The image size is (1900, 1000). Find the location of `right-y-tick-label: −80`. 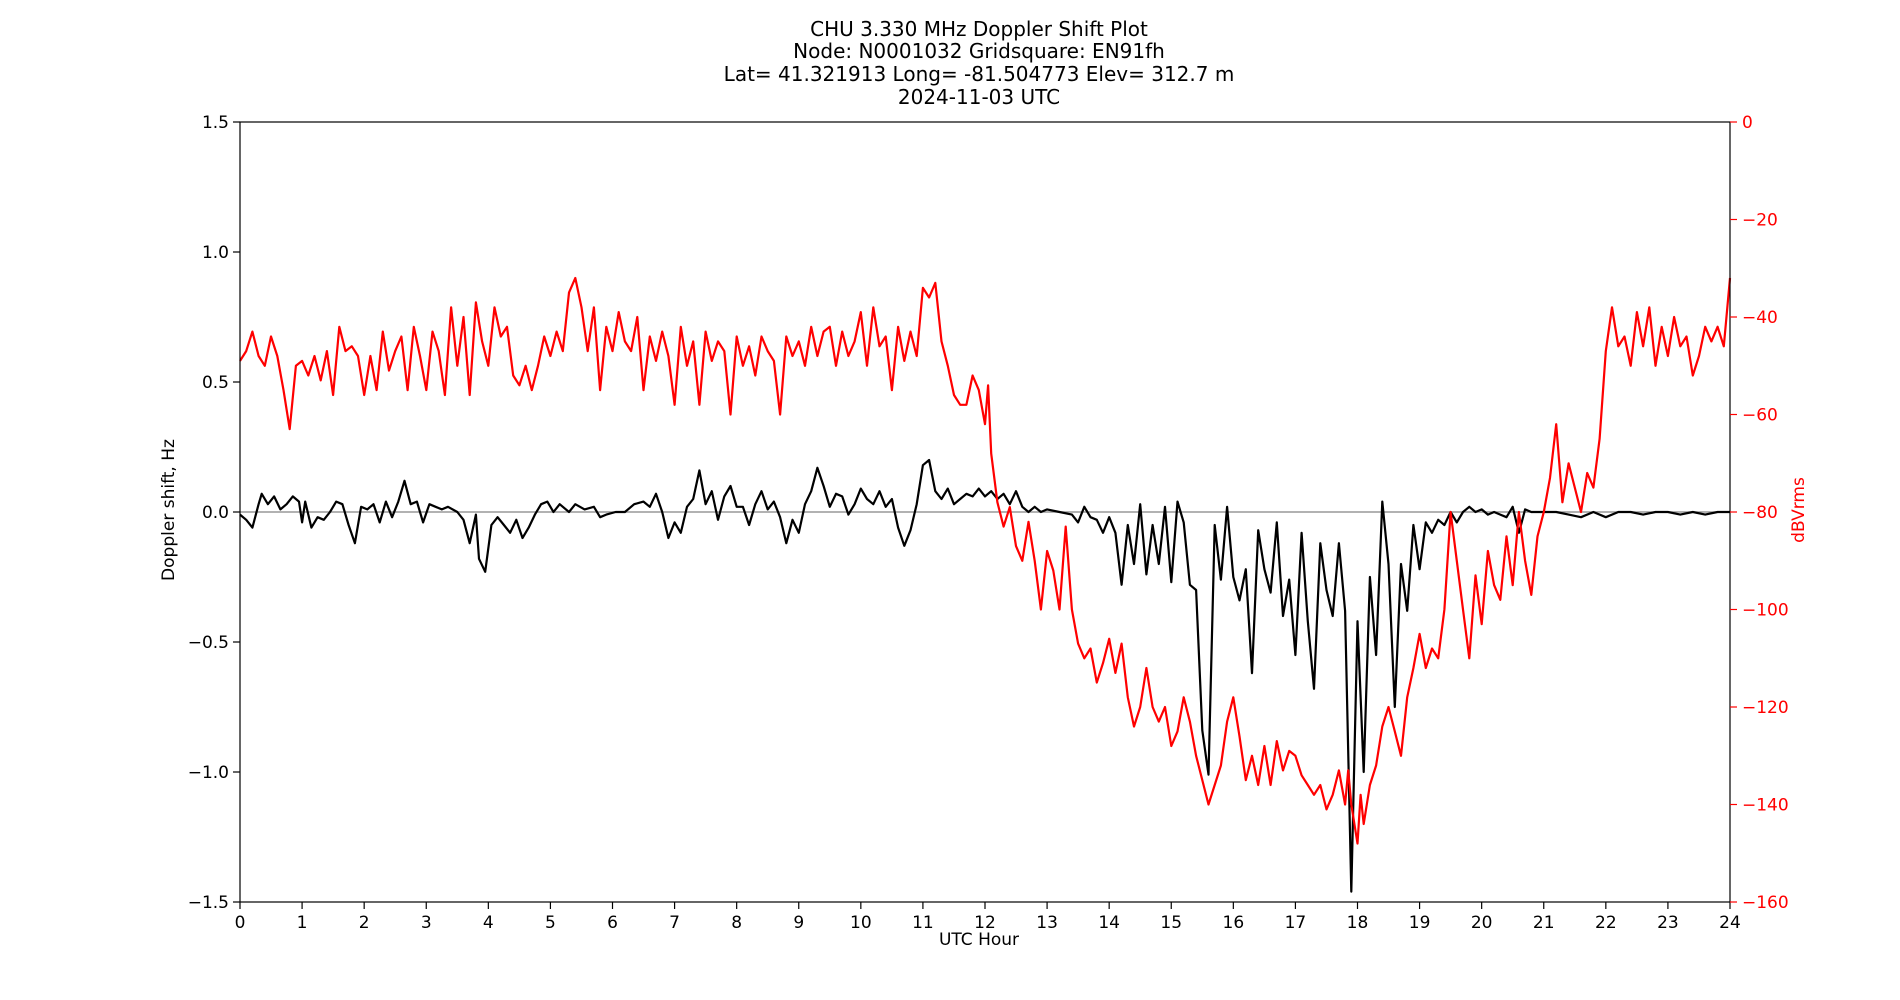

right-y-tick-label: −80 is located at coordinates (1760, 513).